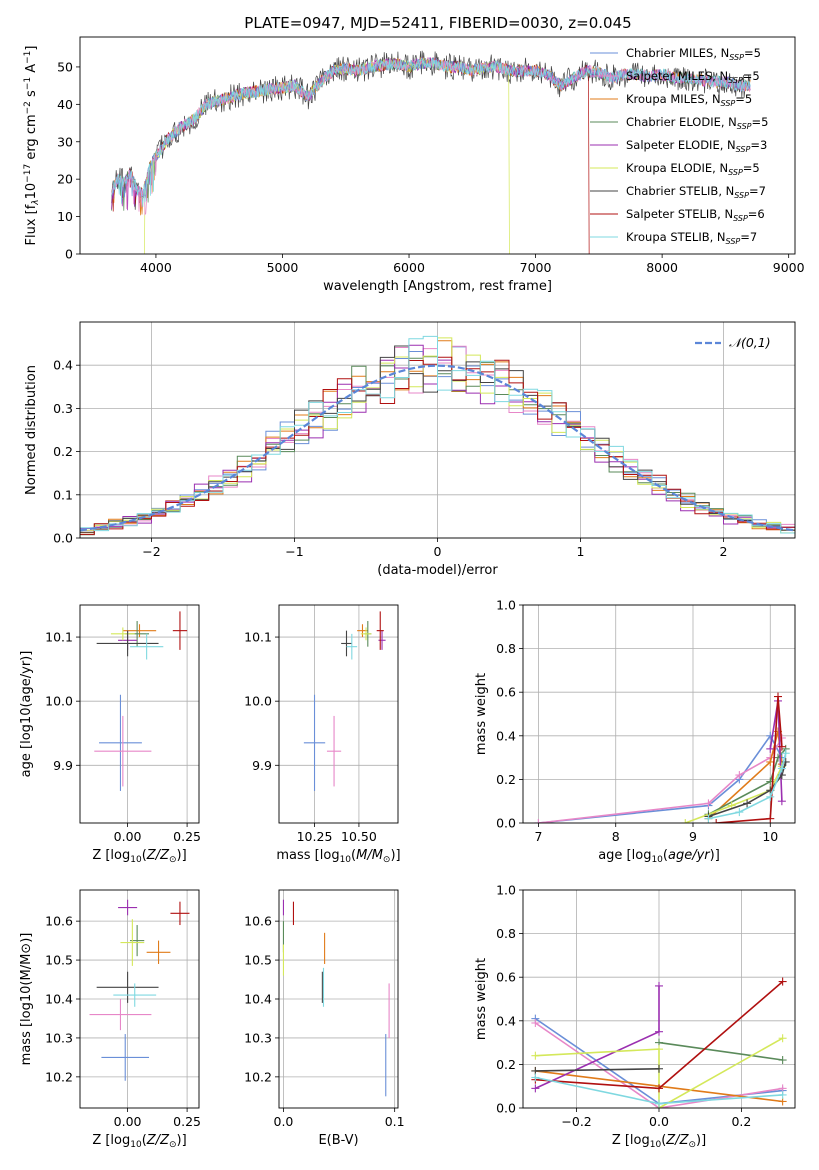 The image size is (819, 1170). What do you see at coordinates (438, 551) in the screenshot?
I see `x-tick-label: 0` at bounding box center [438, 551].